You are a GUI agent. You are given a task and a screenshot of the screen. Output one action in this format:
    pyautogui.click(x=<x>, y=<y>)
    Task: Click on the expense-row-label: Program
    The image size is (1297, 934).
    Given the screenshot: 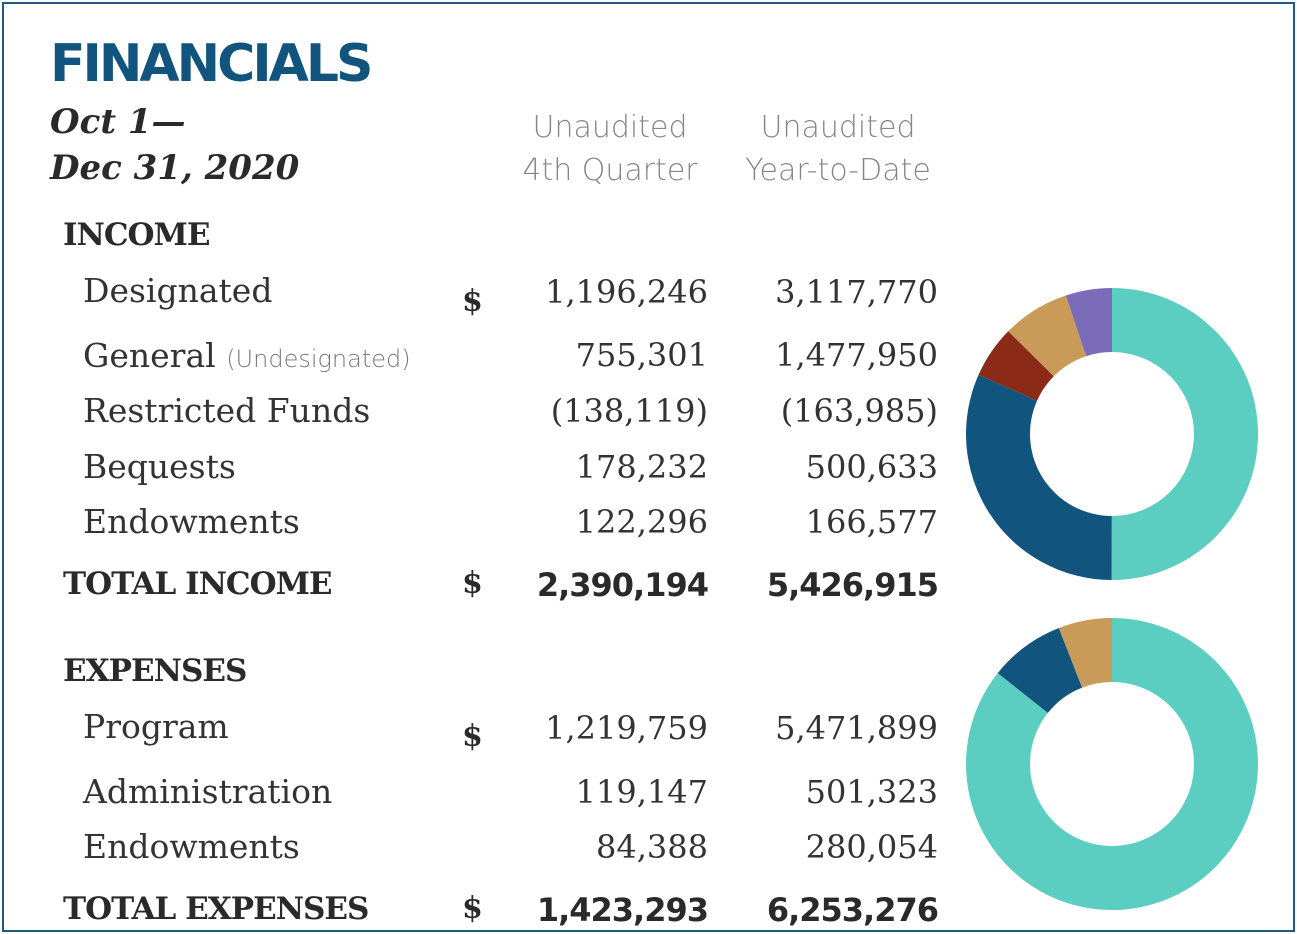 What is the action you would take?
    pyautogui.click(x=156, y=726)
    